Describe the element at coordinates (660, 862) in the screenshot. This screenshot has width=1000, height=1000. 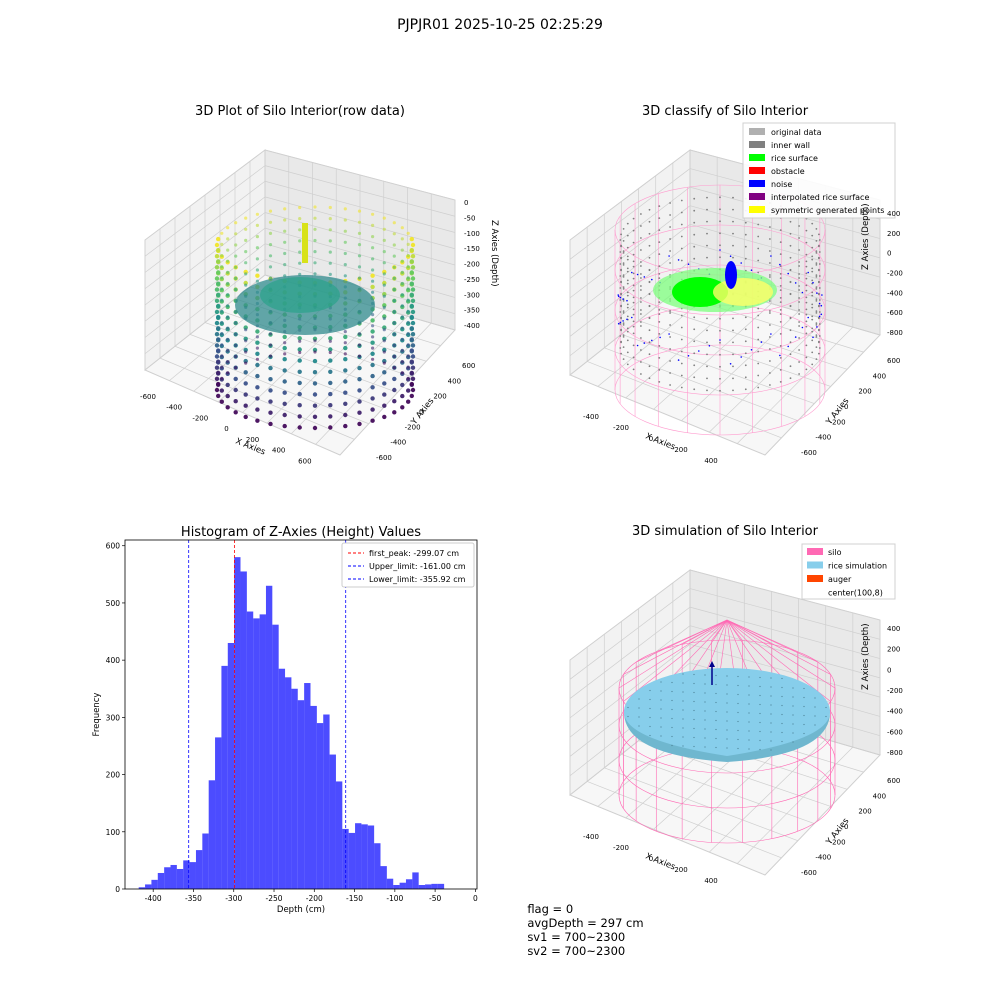
I see `sim-x-label: X Axies` at that location.